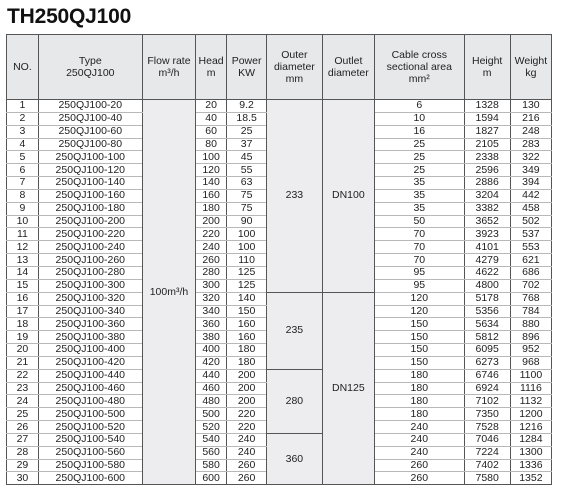 The image size is (573, 488). What do you see at coordinates (90, 311) in the screenshot?
I see `cell-type: 250QJ100-340` at bounding box center [90, 311].